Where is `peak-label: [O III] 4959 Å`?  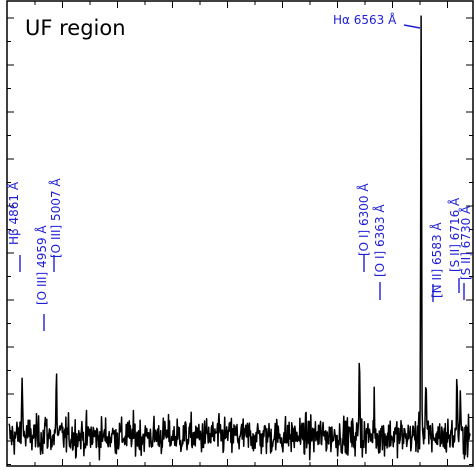
peak-label: [O III] 4959 Å is located at coordinates (41, 265).